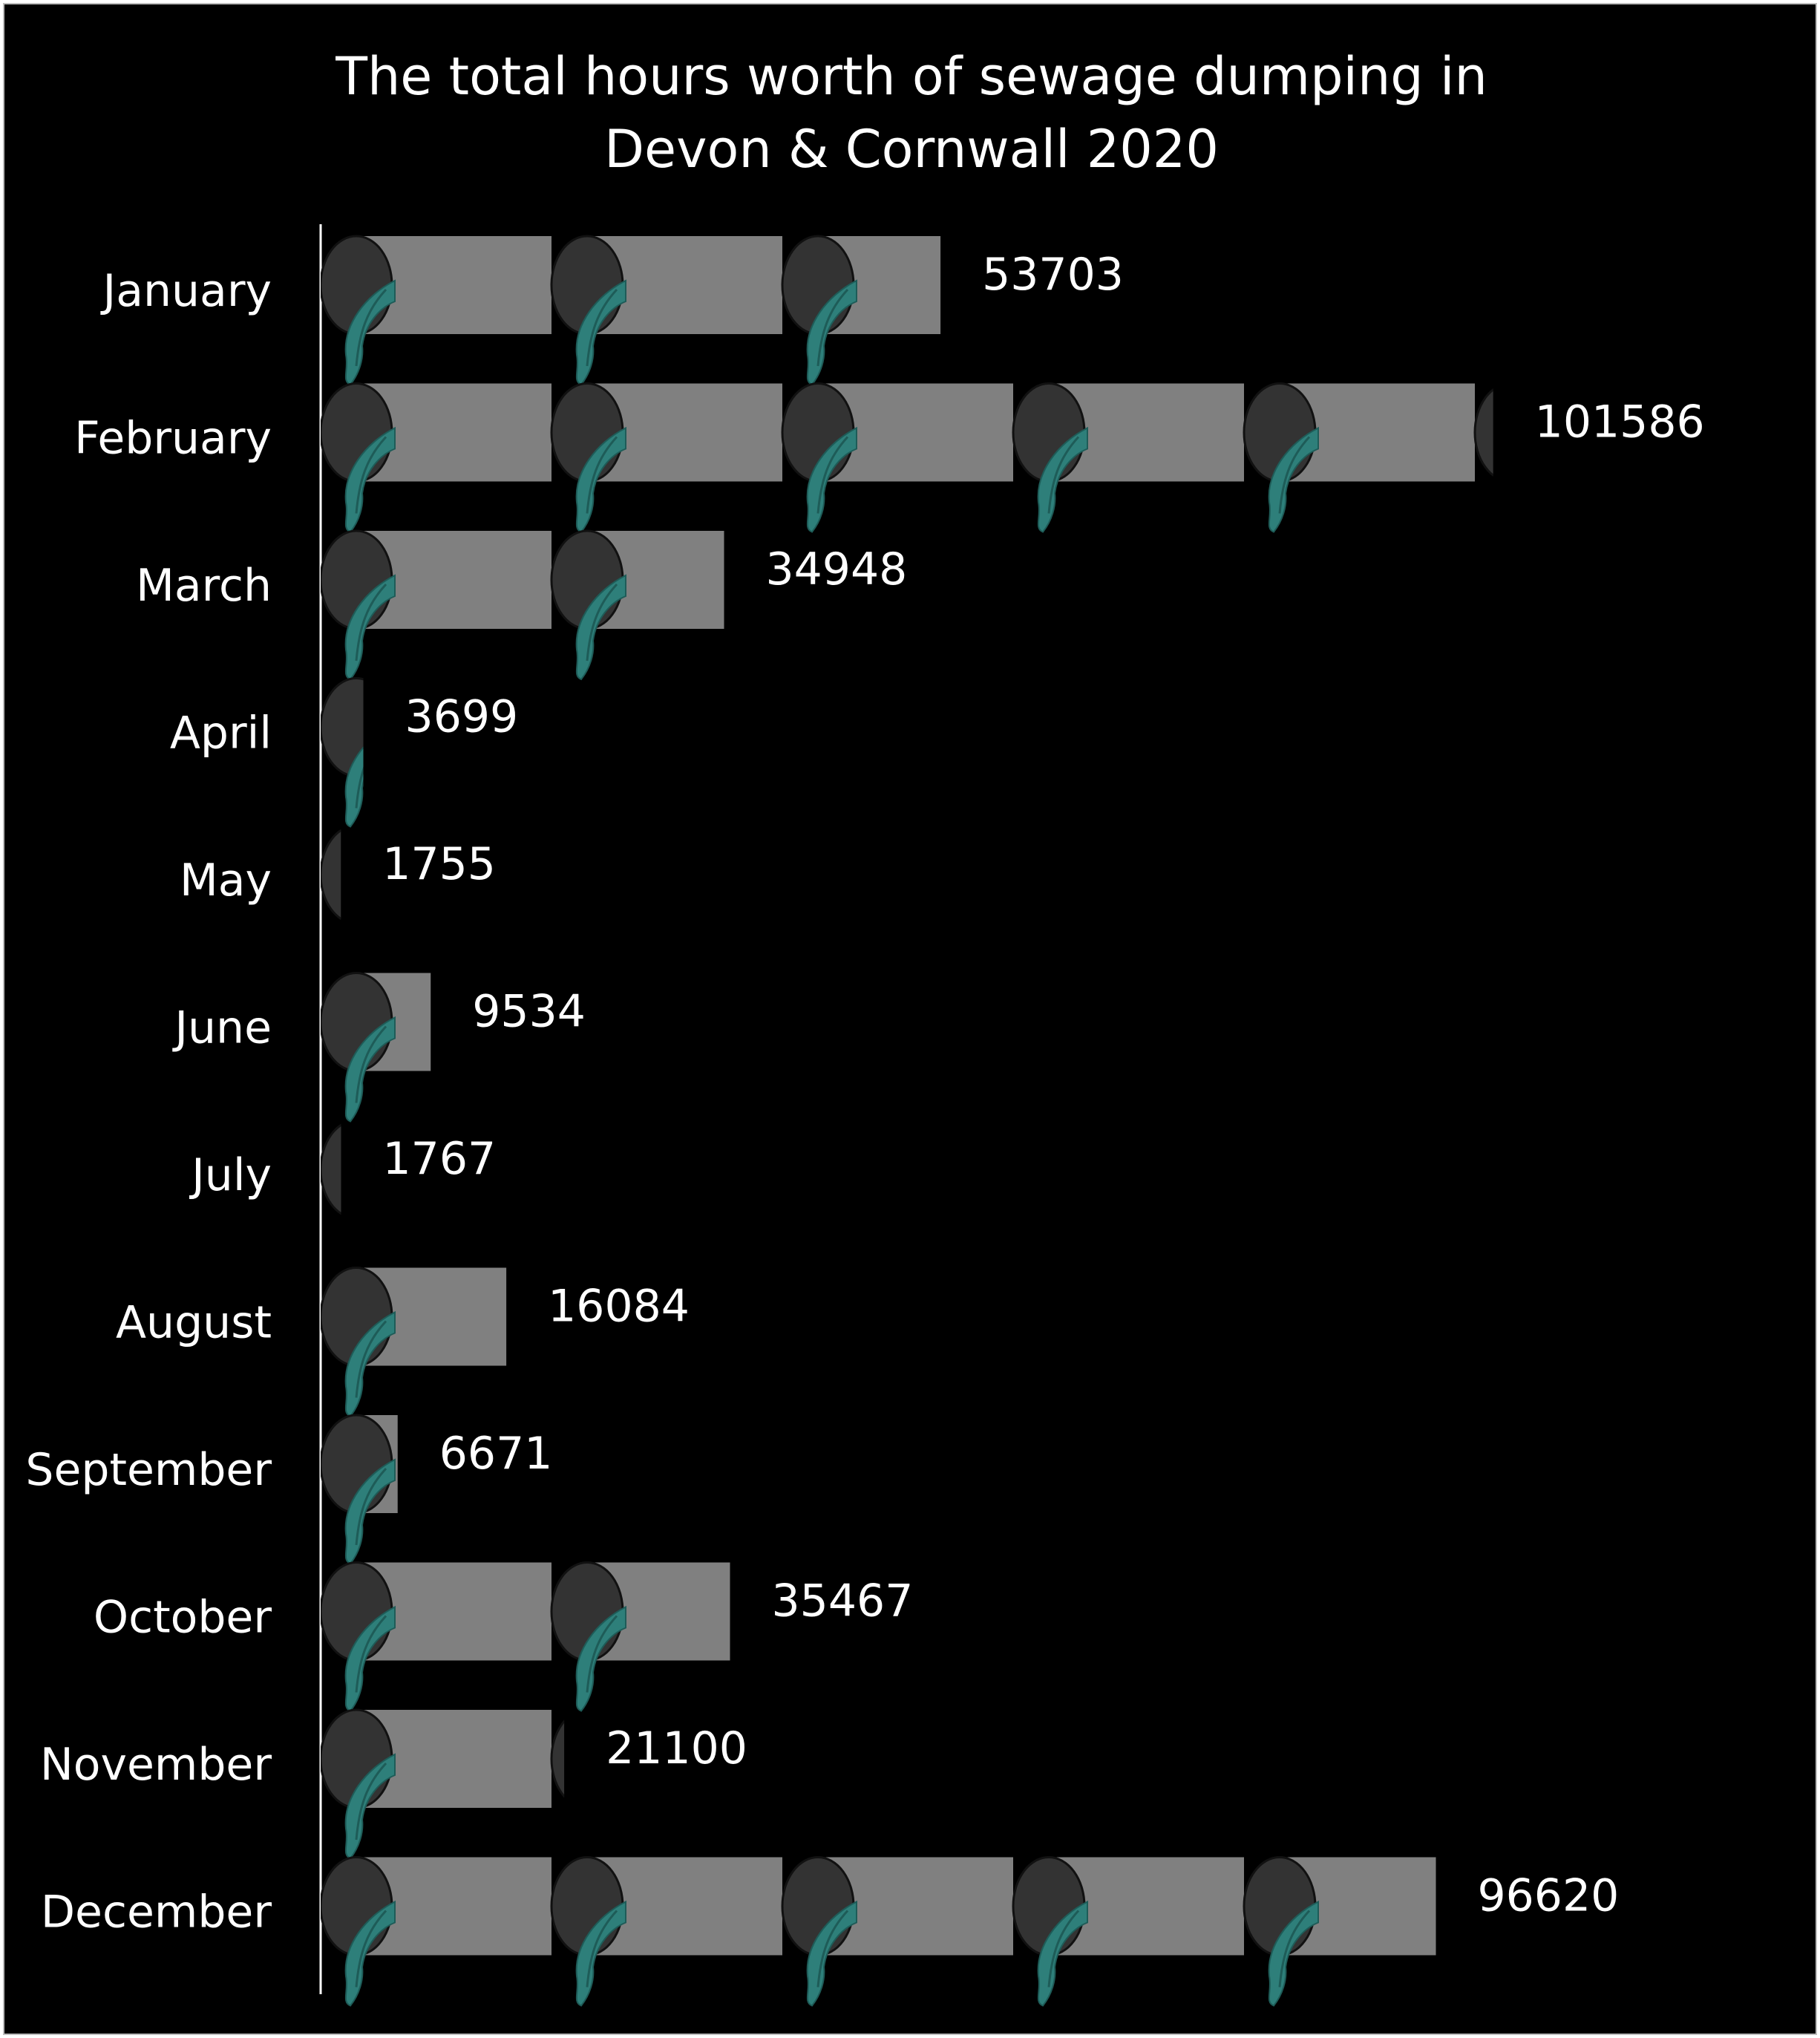 This screenshot has height=2038, width=1820. Describe the element at coordinates (619, 1307) in the screenshot. I see `data-label: 16084` at that location.